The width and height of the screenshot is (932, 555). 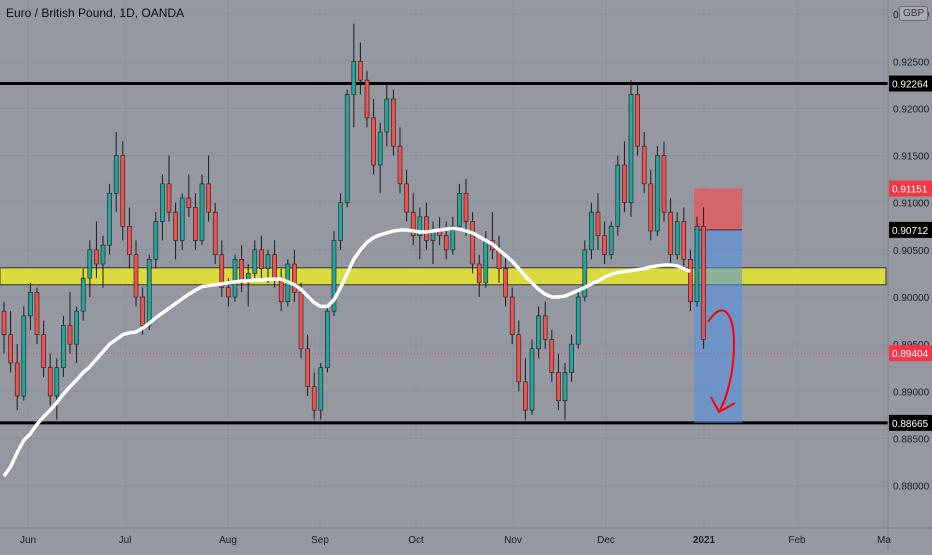 I want to click on x-tick-label: Dec, so click(x=606, y=540).